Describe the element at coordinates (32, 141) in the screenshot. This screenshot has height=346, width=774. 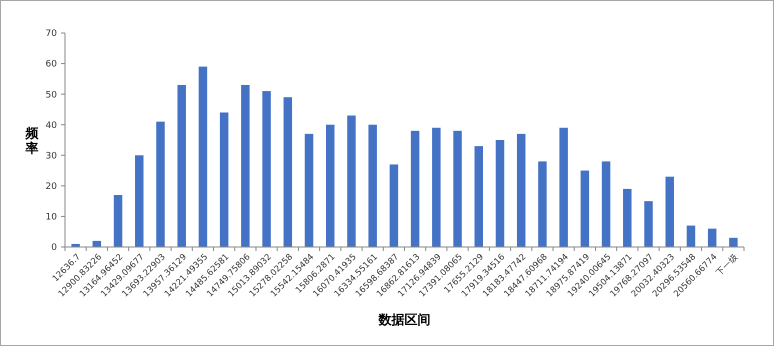
I see `y-axis-title: 频率` at that location.